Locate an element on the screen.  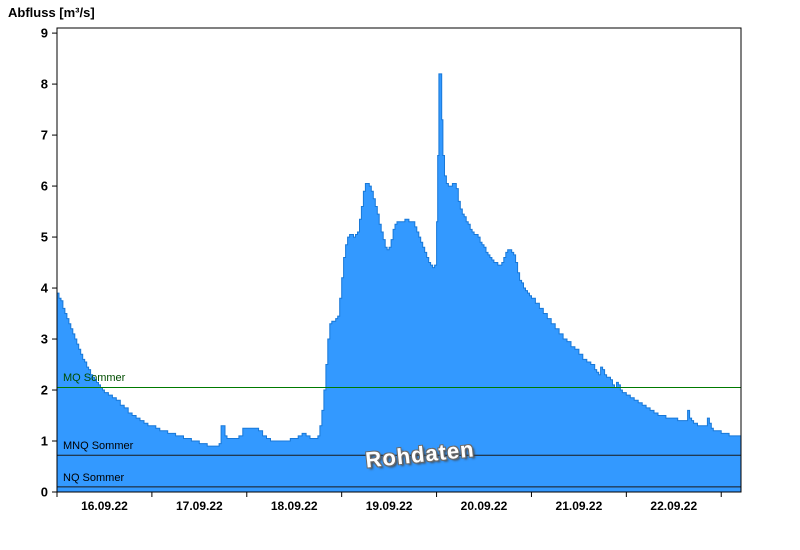
svg-text: 0 is located at coordinates (44, 492).